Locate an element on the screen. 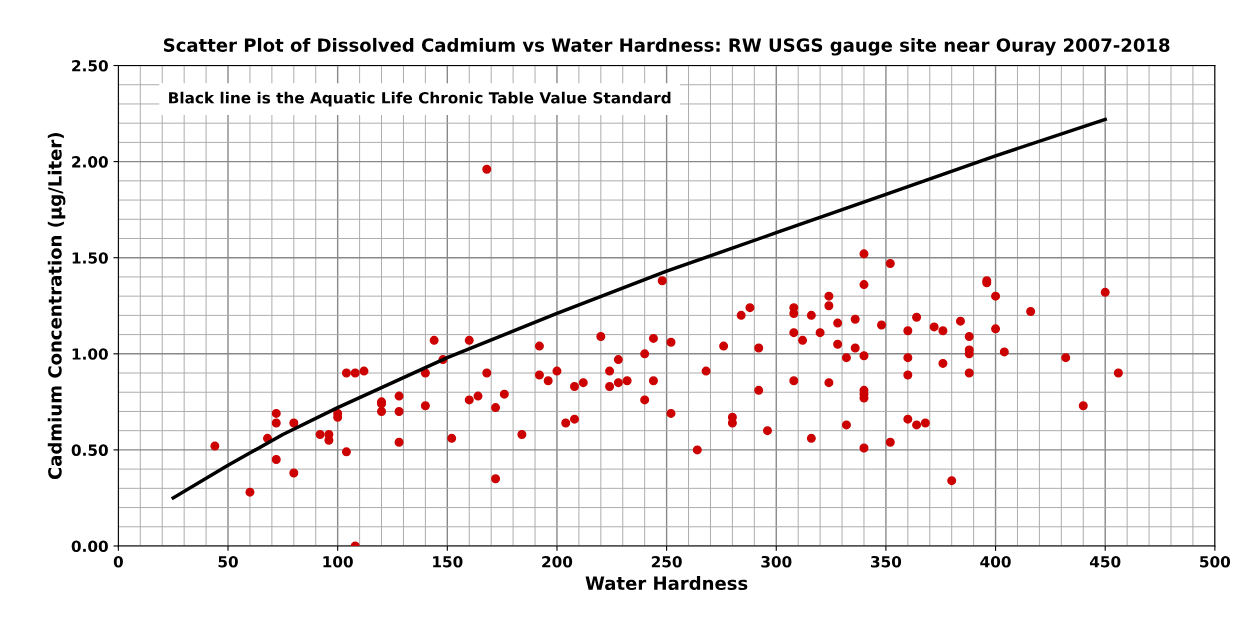 The width and height of the screenshot is (1246, 624). annotation: Black line is the Aquatic Life Chronic Table Value Standard is located at coordinates (420, 99).